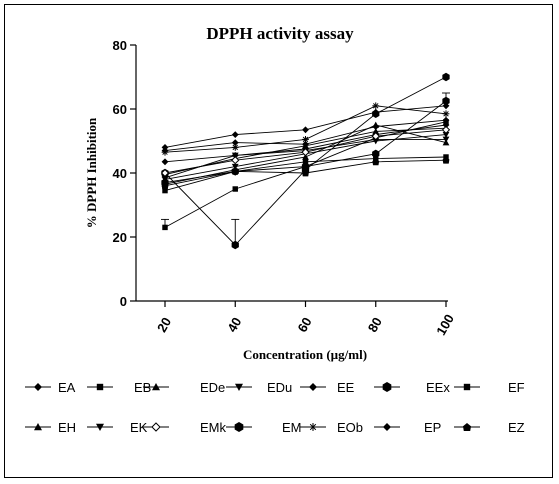 The height and width of the screenshot is (484, 559). I want to click on legend-marker-EK, so click(100, 427).